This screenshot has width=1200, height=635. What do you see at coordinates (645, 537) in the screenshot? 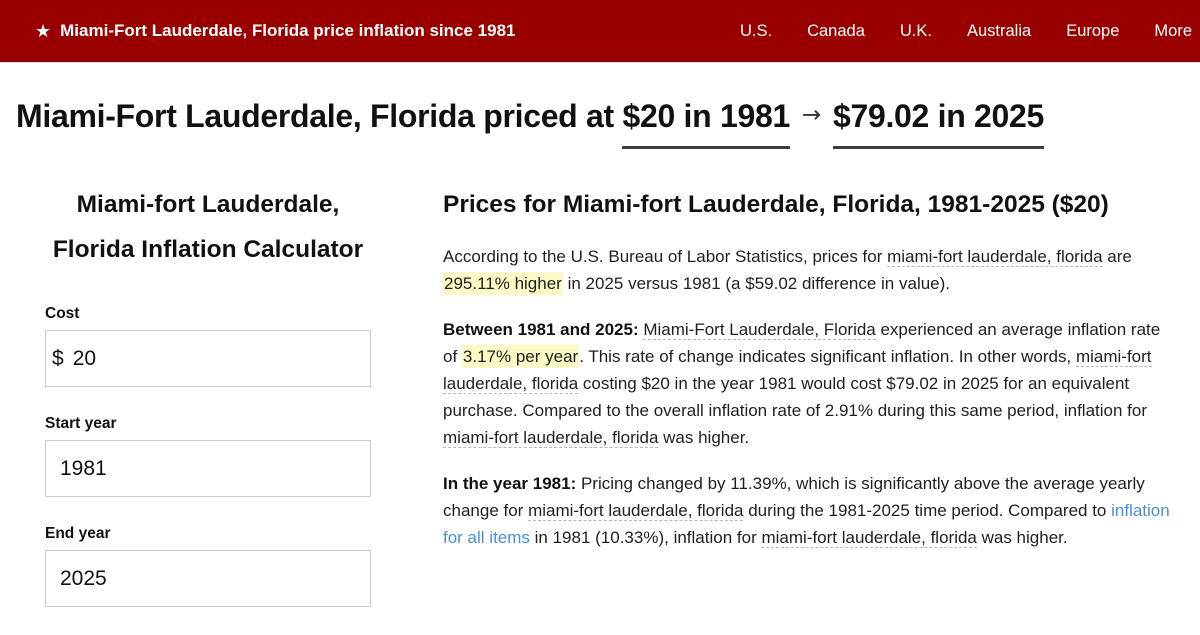
I see `inline-text: in 1981 (10.33%), inflation for` at bounding box center [645, 537].